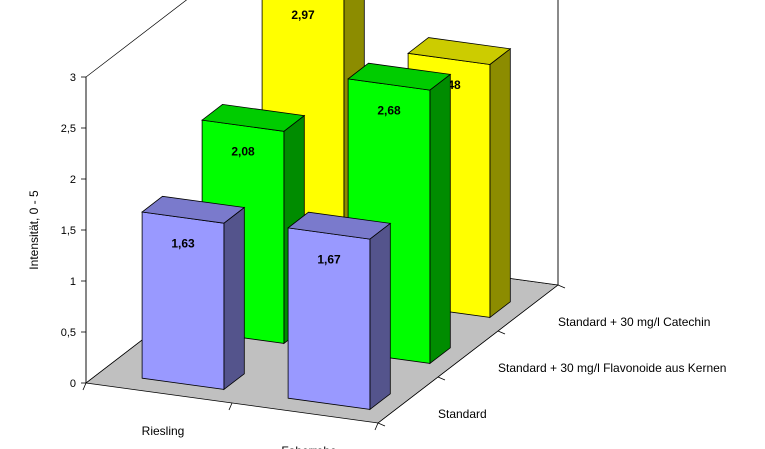 The image size is (765, 449). What do you see at coordinates (193, 293) in the screenshot?
I see `bar: 1,63` at bounding box center [193, 293].